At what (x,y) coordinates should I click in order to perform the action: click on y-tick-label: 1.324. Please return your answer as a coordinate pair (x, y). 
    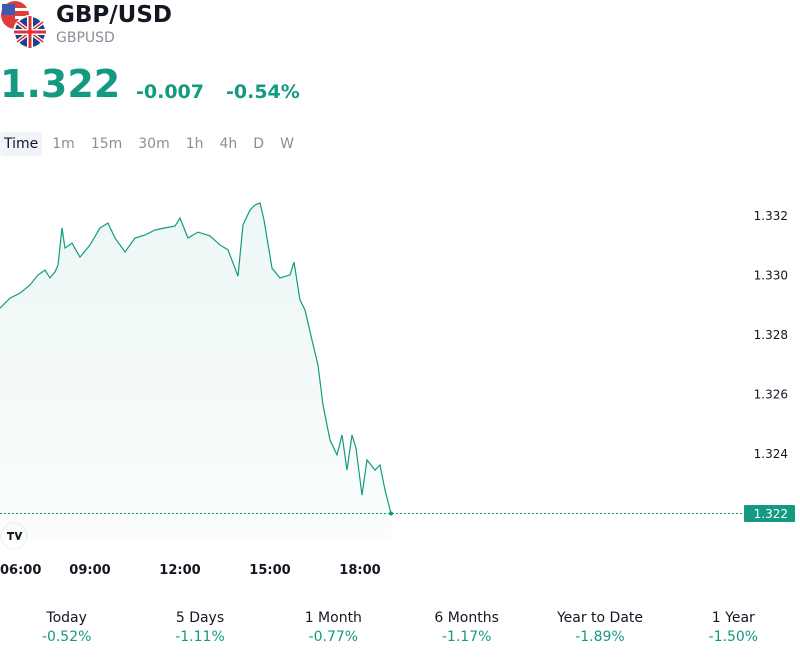
    Looking at the image, I should click on (771, 454).